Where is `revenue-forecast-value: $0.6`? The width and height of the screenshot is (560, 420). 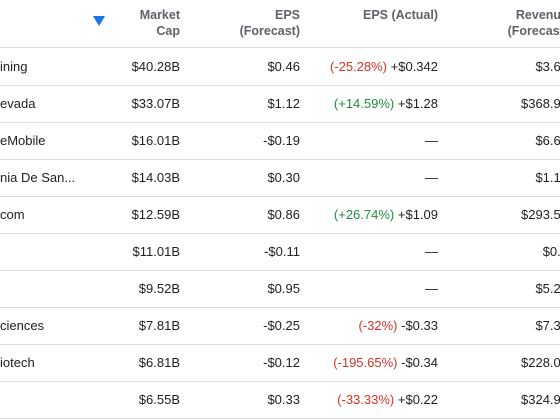 revenue-forecast-value: $0.6 is located at coordinates (551, 251).